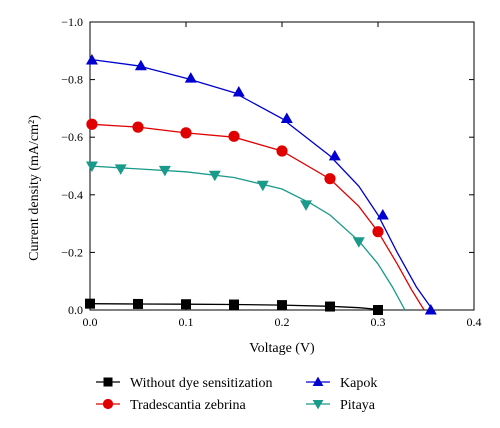  I want to click on y-tick-label: −0.8, so click(72, 80).